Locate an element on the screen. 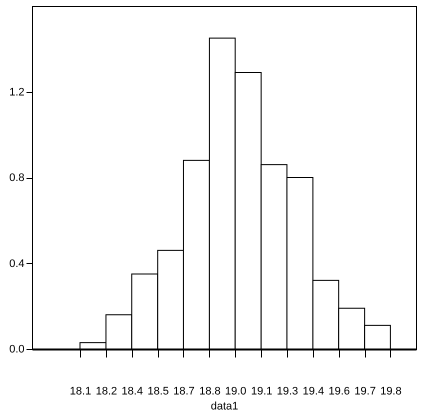 This screenshot has width=422, height=411. x-tick-label: 18.1 is located at coordinates (81, 392).